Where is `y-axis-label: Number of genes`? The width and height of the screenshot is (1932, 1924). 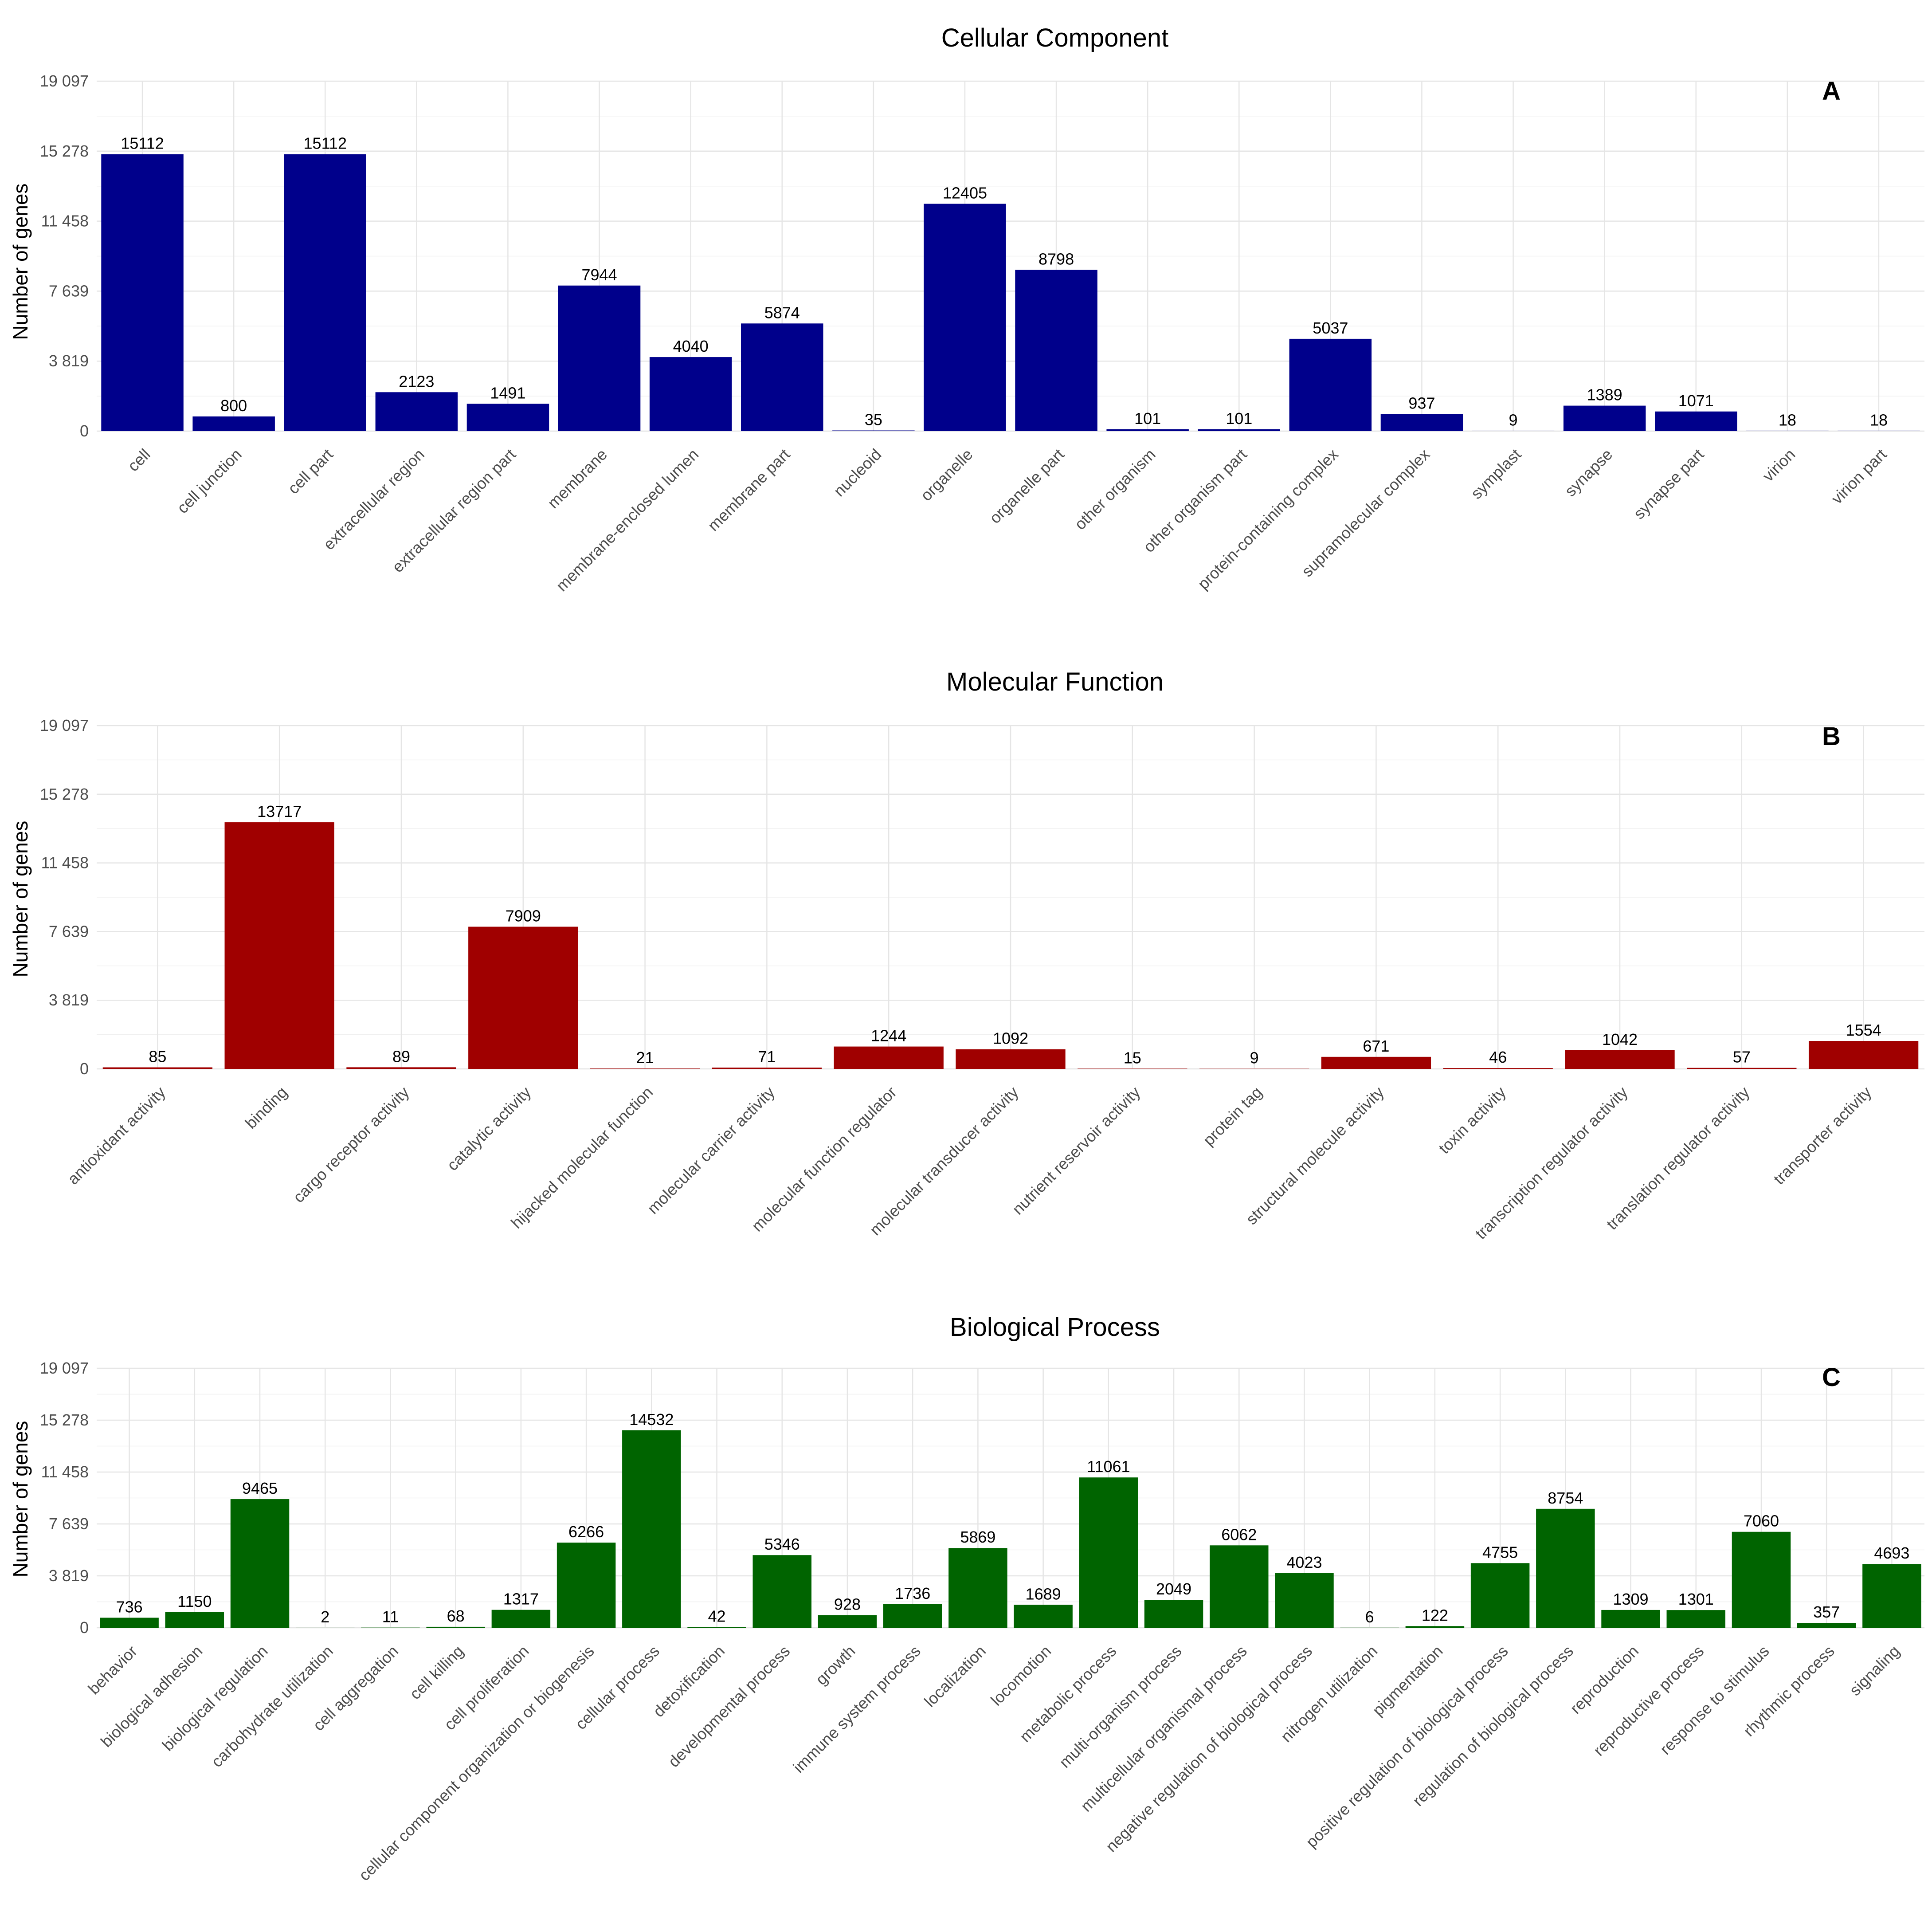
y-axis-label: Number of genes is located at coordinates (20, 899).